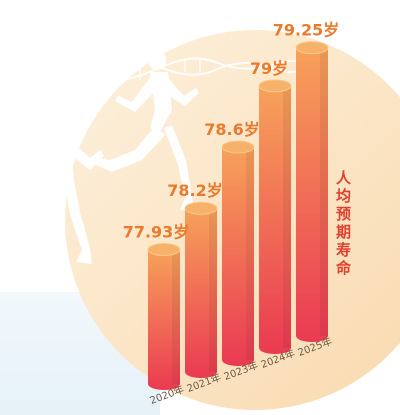  What do you see at coordinates (269, 68) in the screenshot?
I see `value-label-4: 79岁` at bounding box center [269, 68].